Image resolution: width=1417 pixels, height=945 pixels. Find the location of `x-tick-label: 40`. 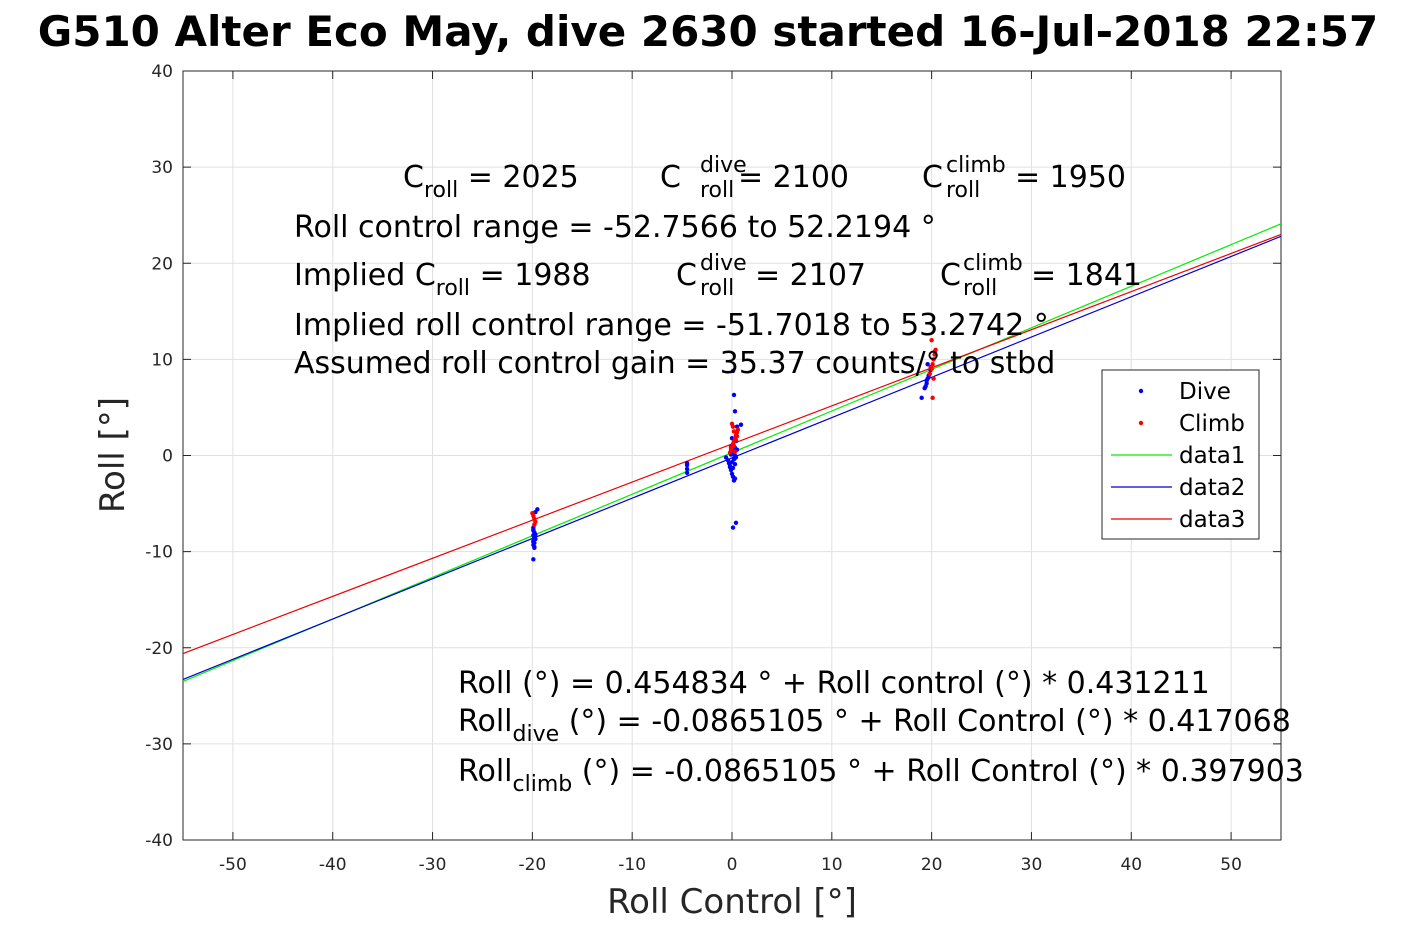

x-tick-label: 40 is located at coordinates (1131, 865).